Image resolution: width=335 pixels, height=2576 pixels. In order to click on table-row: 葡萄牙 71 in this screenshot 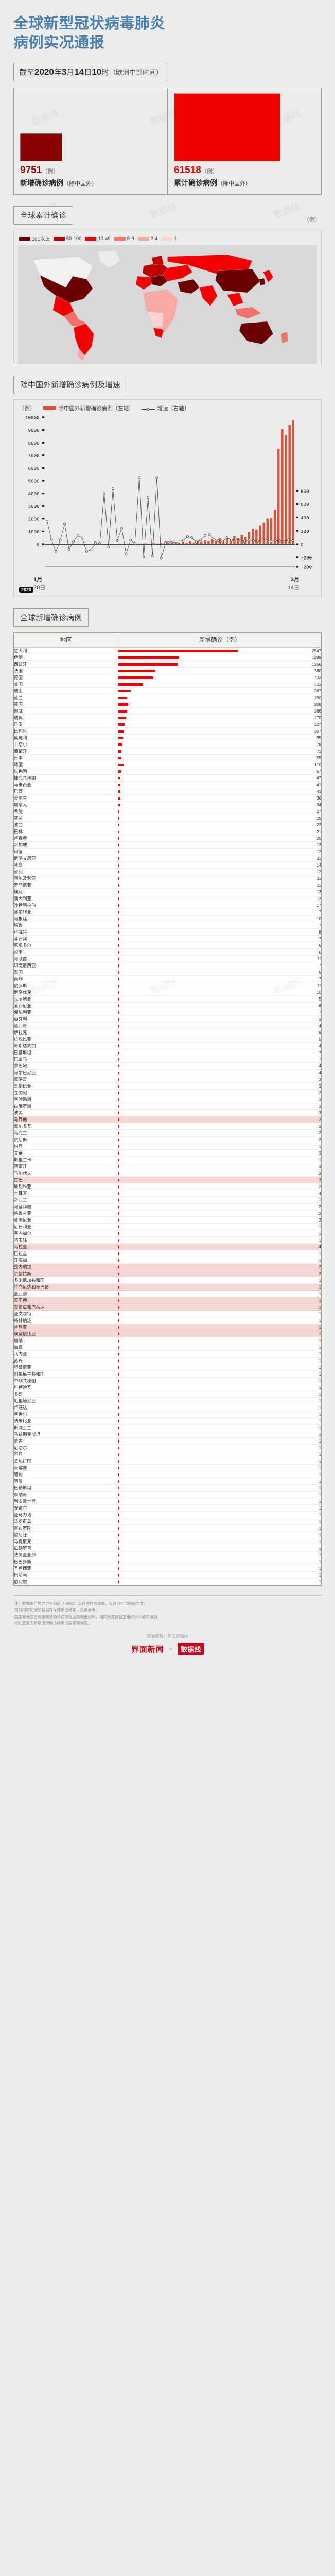, I will do `click(167, 751)`.